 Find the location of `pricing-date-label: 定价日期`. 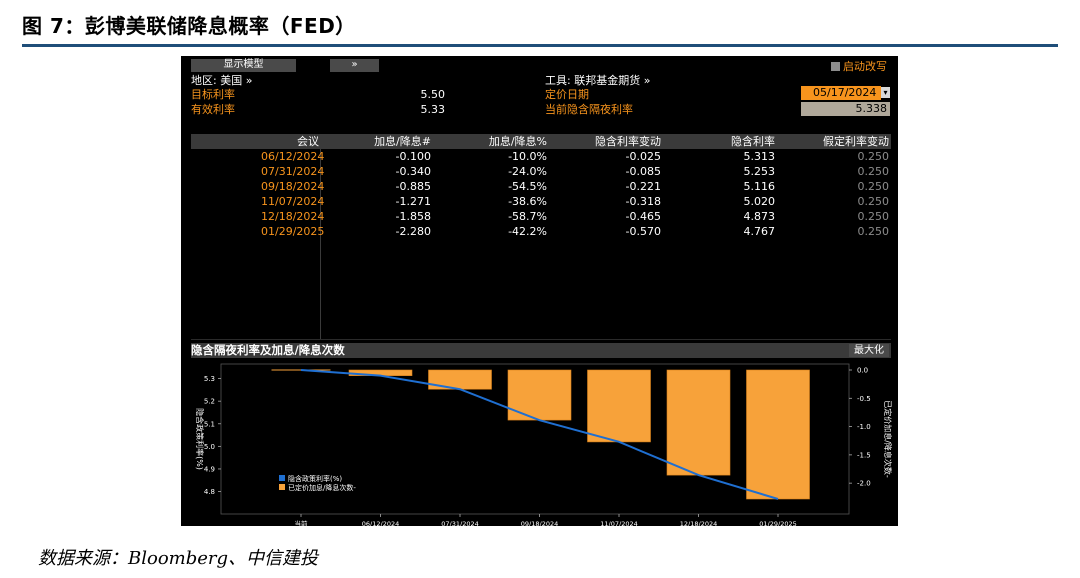

pricing-date-label: 定价日期 is located at coordinates (567, 94).